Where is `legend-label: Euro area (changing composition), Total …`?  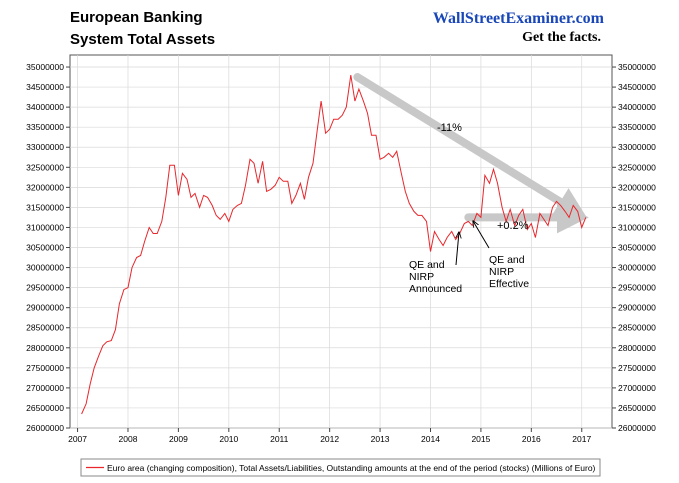
legend-label: Euro area (changing composition), Total … is located at coordinates (351, 468).